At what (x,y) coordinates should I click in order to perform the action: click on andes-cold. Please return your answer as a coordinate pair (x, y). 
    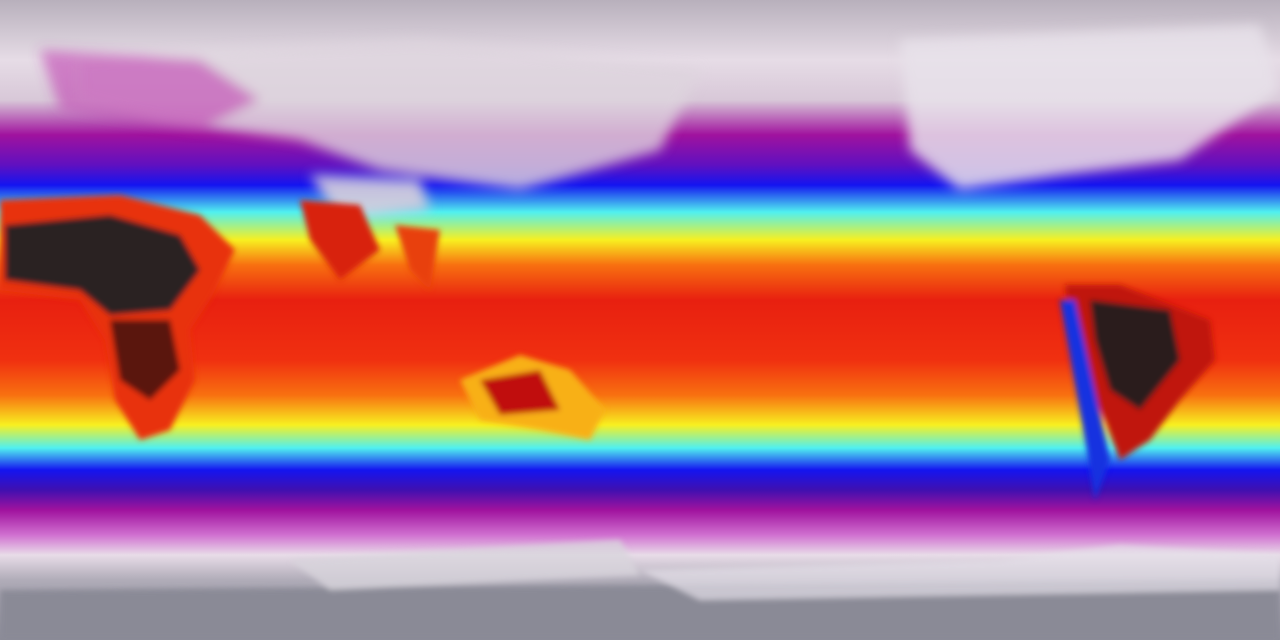
    Looking at the image, I should click on (1085, 400).